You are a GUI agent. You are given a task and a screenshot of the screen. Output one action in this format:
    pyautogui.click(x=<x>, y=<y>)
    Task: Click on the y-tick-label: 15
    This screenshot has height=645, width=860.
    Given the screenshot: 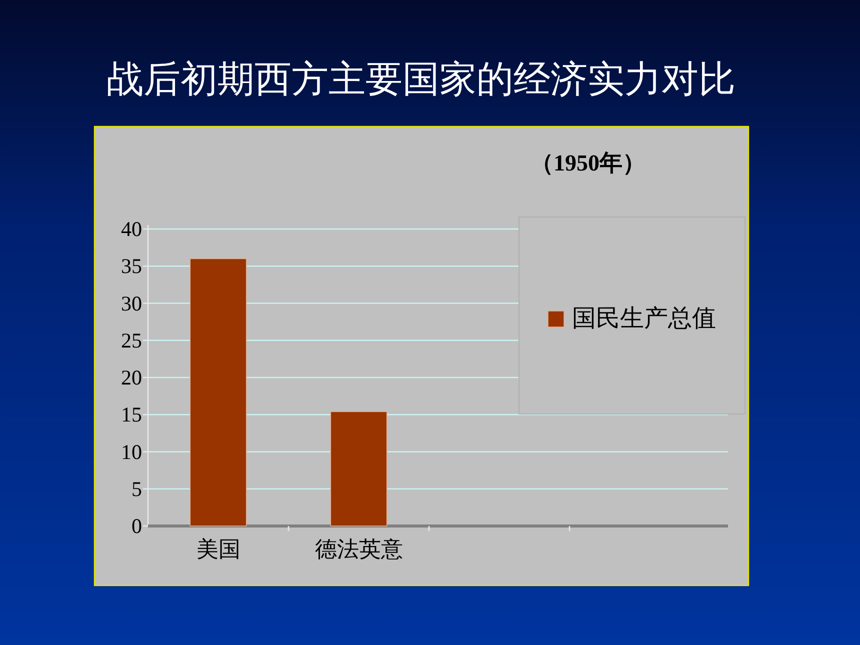 What is the action you would take?
    pyautogui.click(x=131, y=414)
    